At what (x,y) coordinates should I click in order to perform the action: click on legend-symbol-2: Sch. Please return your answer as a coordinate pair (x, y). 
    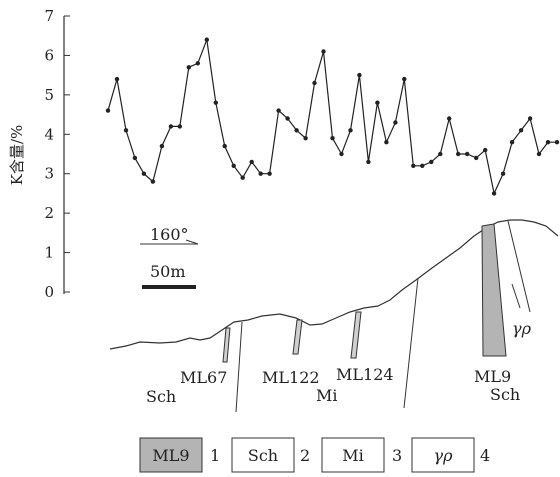
    Looking at the image, I should click on (263, 455).